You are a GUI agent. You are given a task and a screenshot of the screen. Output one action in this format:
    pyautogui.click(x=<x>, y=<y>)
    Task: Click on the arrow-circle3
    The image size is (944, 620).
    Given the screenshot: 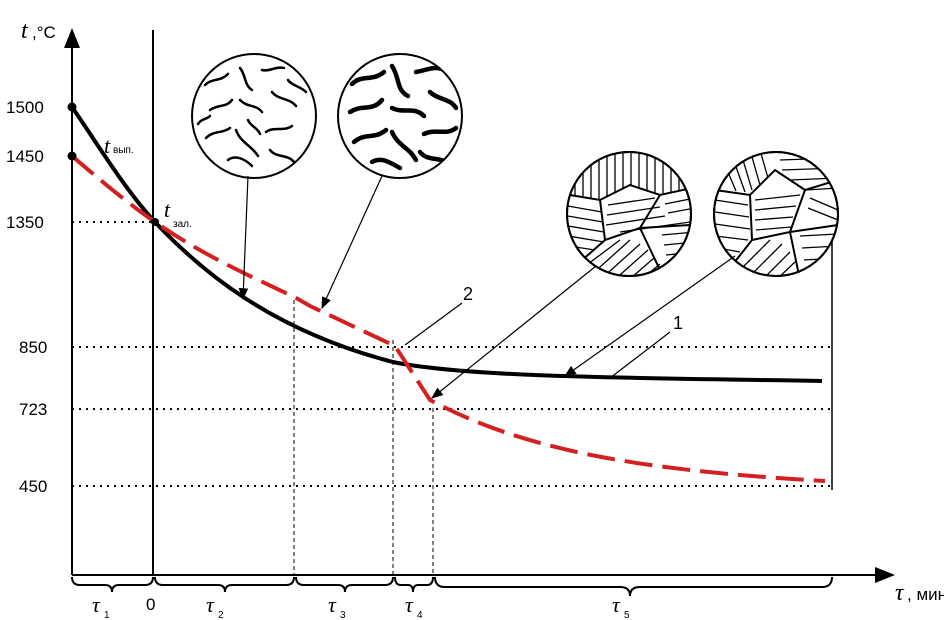 What is the action you would take?
    pyautogui.click(x=514, y=332)
    